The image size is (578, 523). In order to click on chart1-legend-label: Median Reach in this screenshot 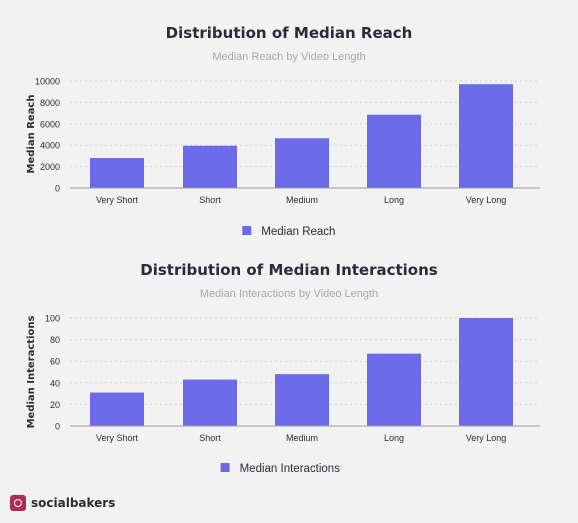, I will do `click(298, 232)`.